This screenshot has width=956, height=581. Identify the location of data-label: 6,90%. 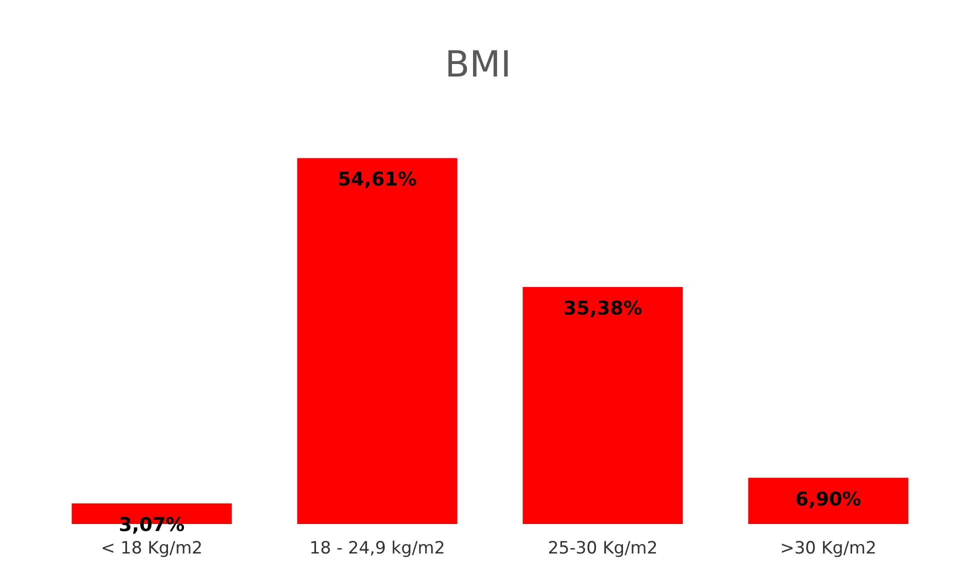
(828, 499).